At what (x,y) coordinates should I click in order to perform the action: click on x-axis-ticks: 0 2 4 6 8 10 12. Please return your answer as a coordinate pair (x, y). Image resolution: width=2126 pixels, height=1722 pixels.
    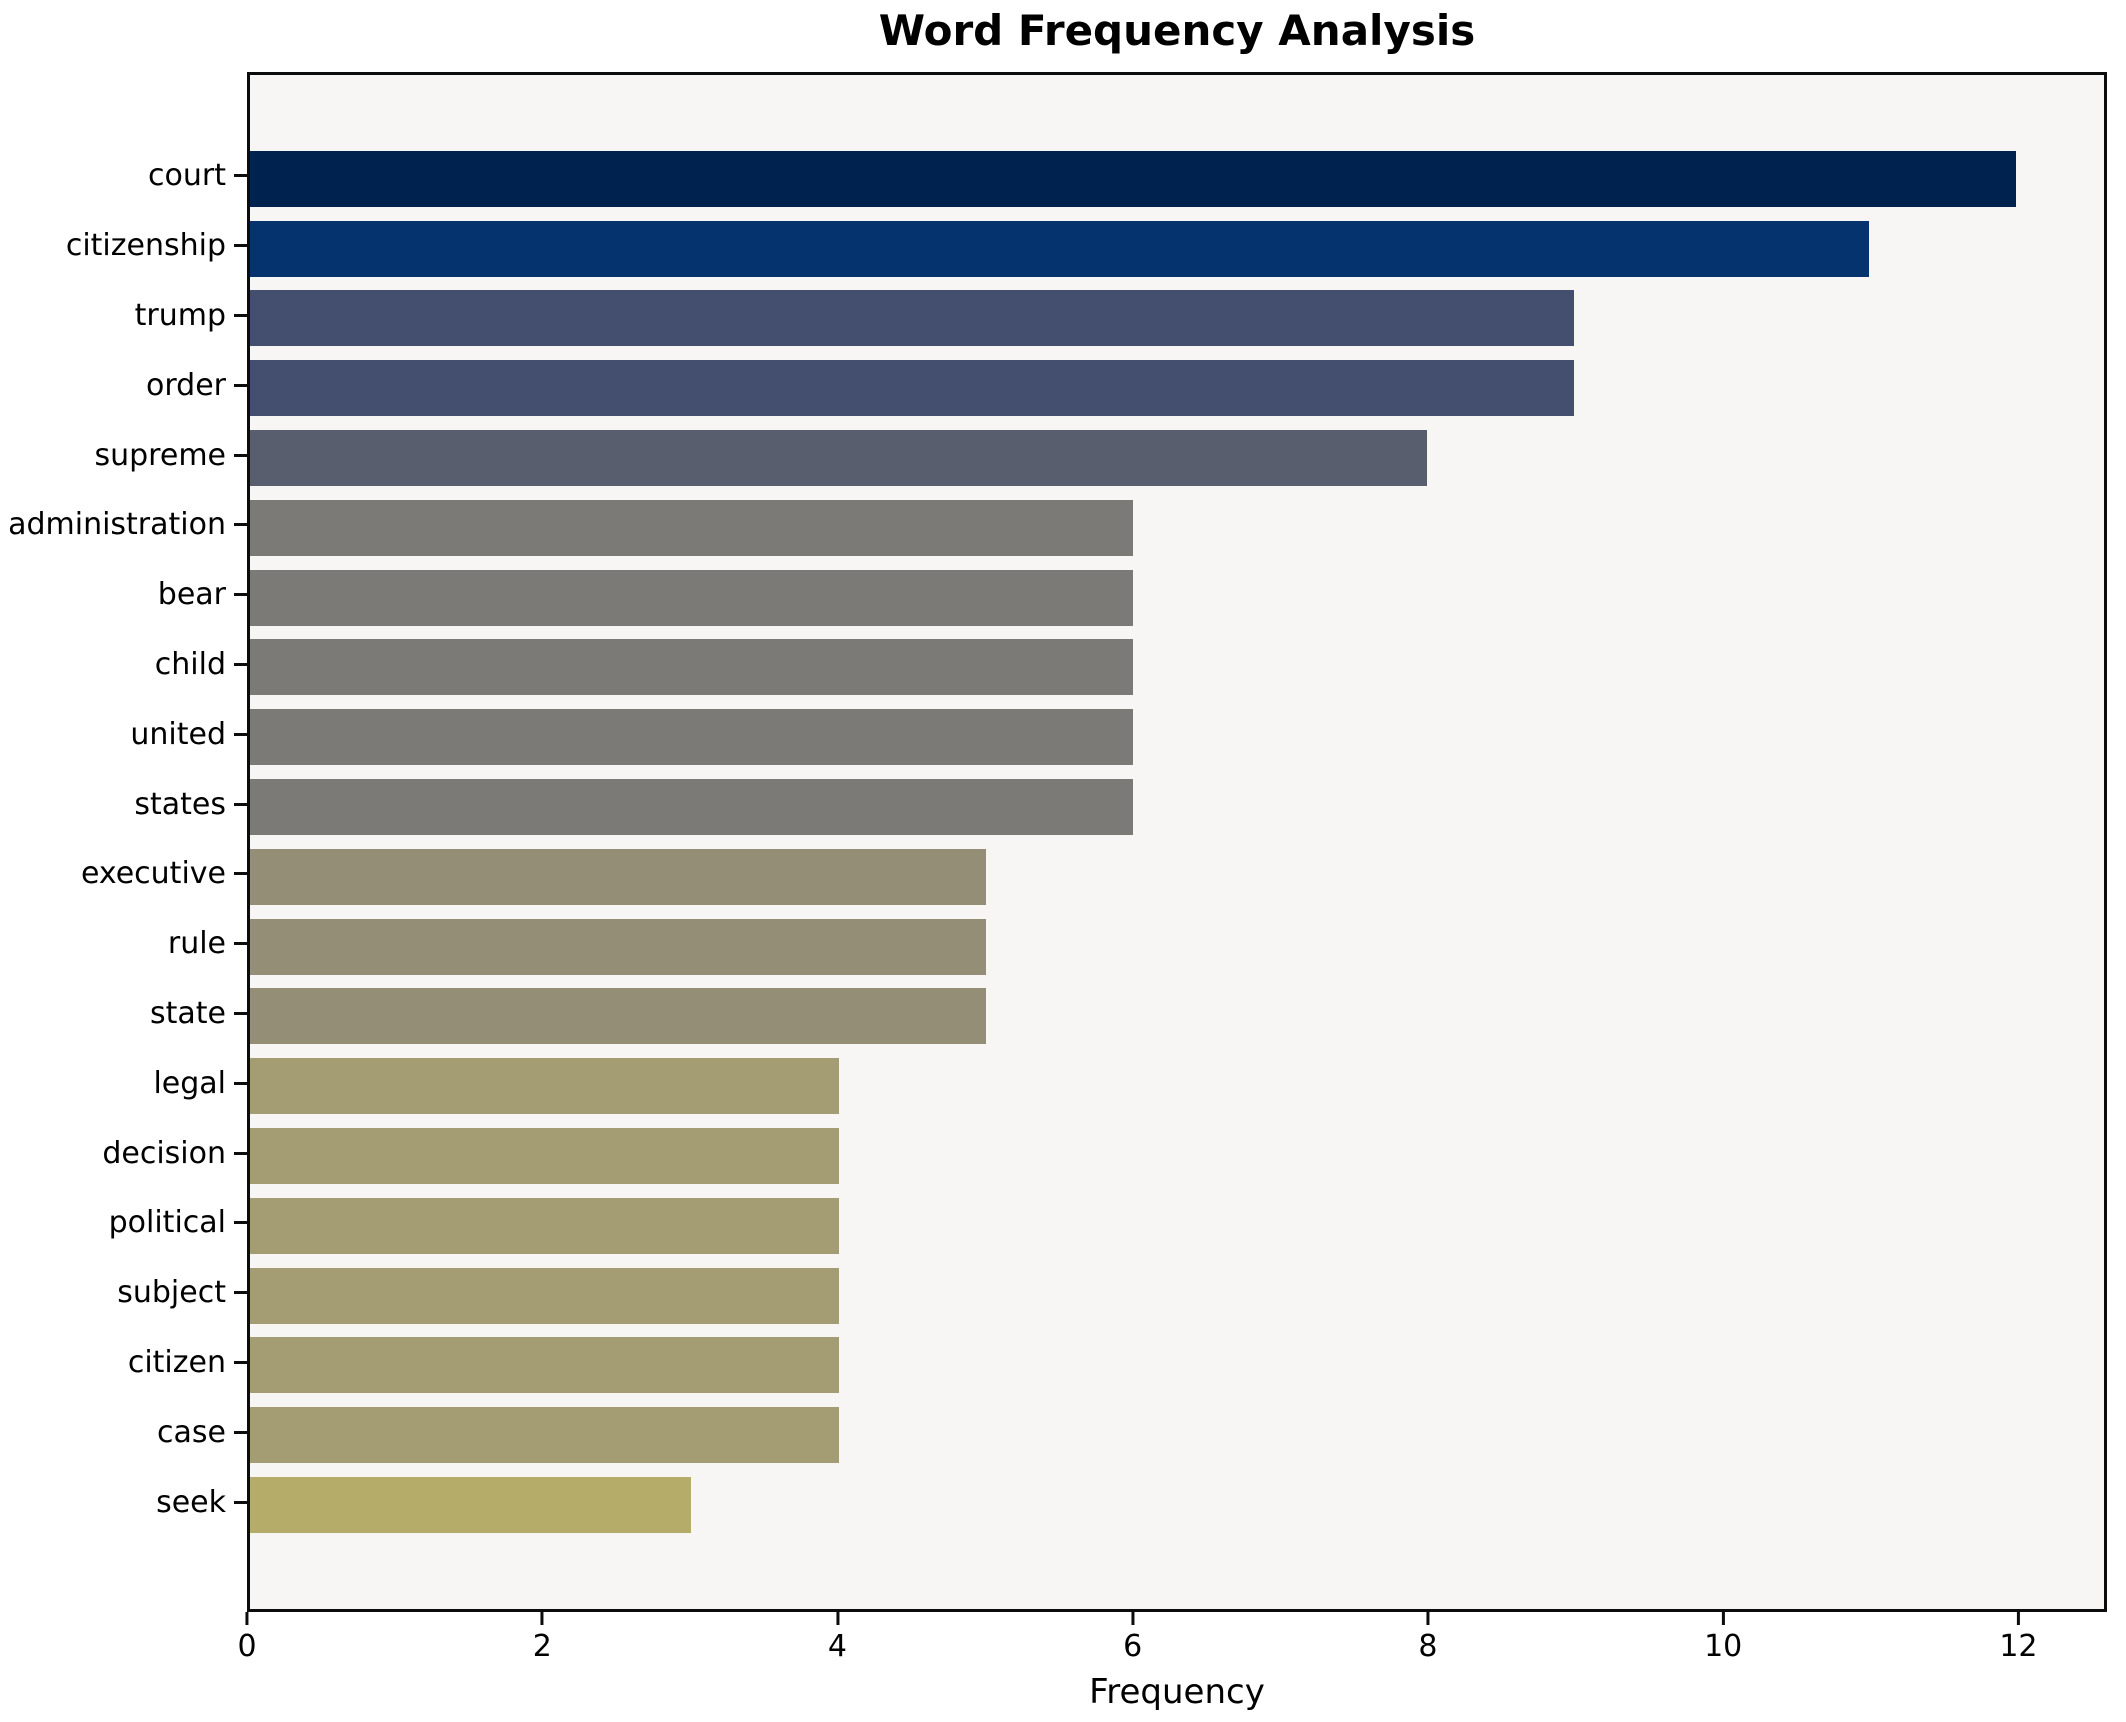
    Looking at the image, I should click on (1172, 1642).